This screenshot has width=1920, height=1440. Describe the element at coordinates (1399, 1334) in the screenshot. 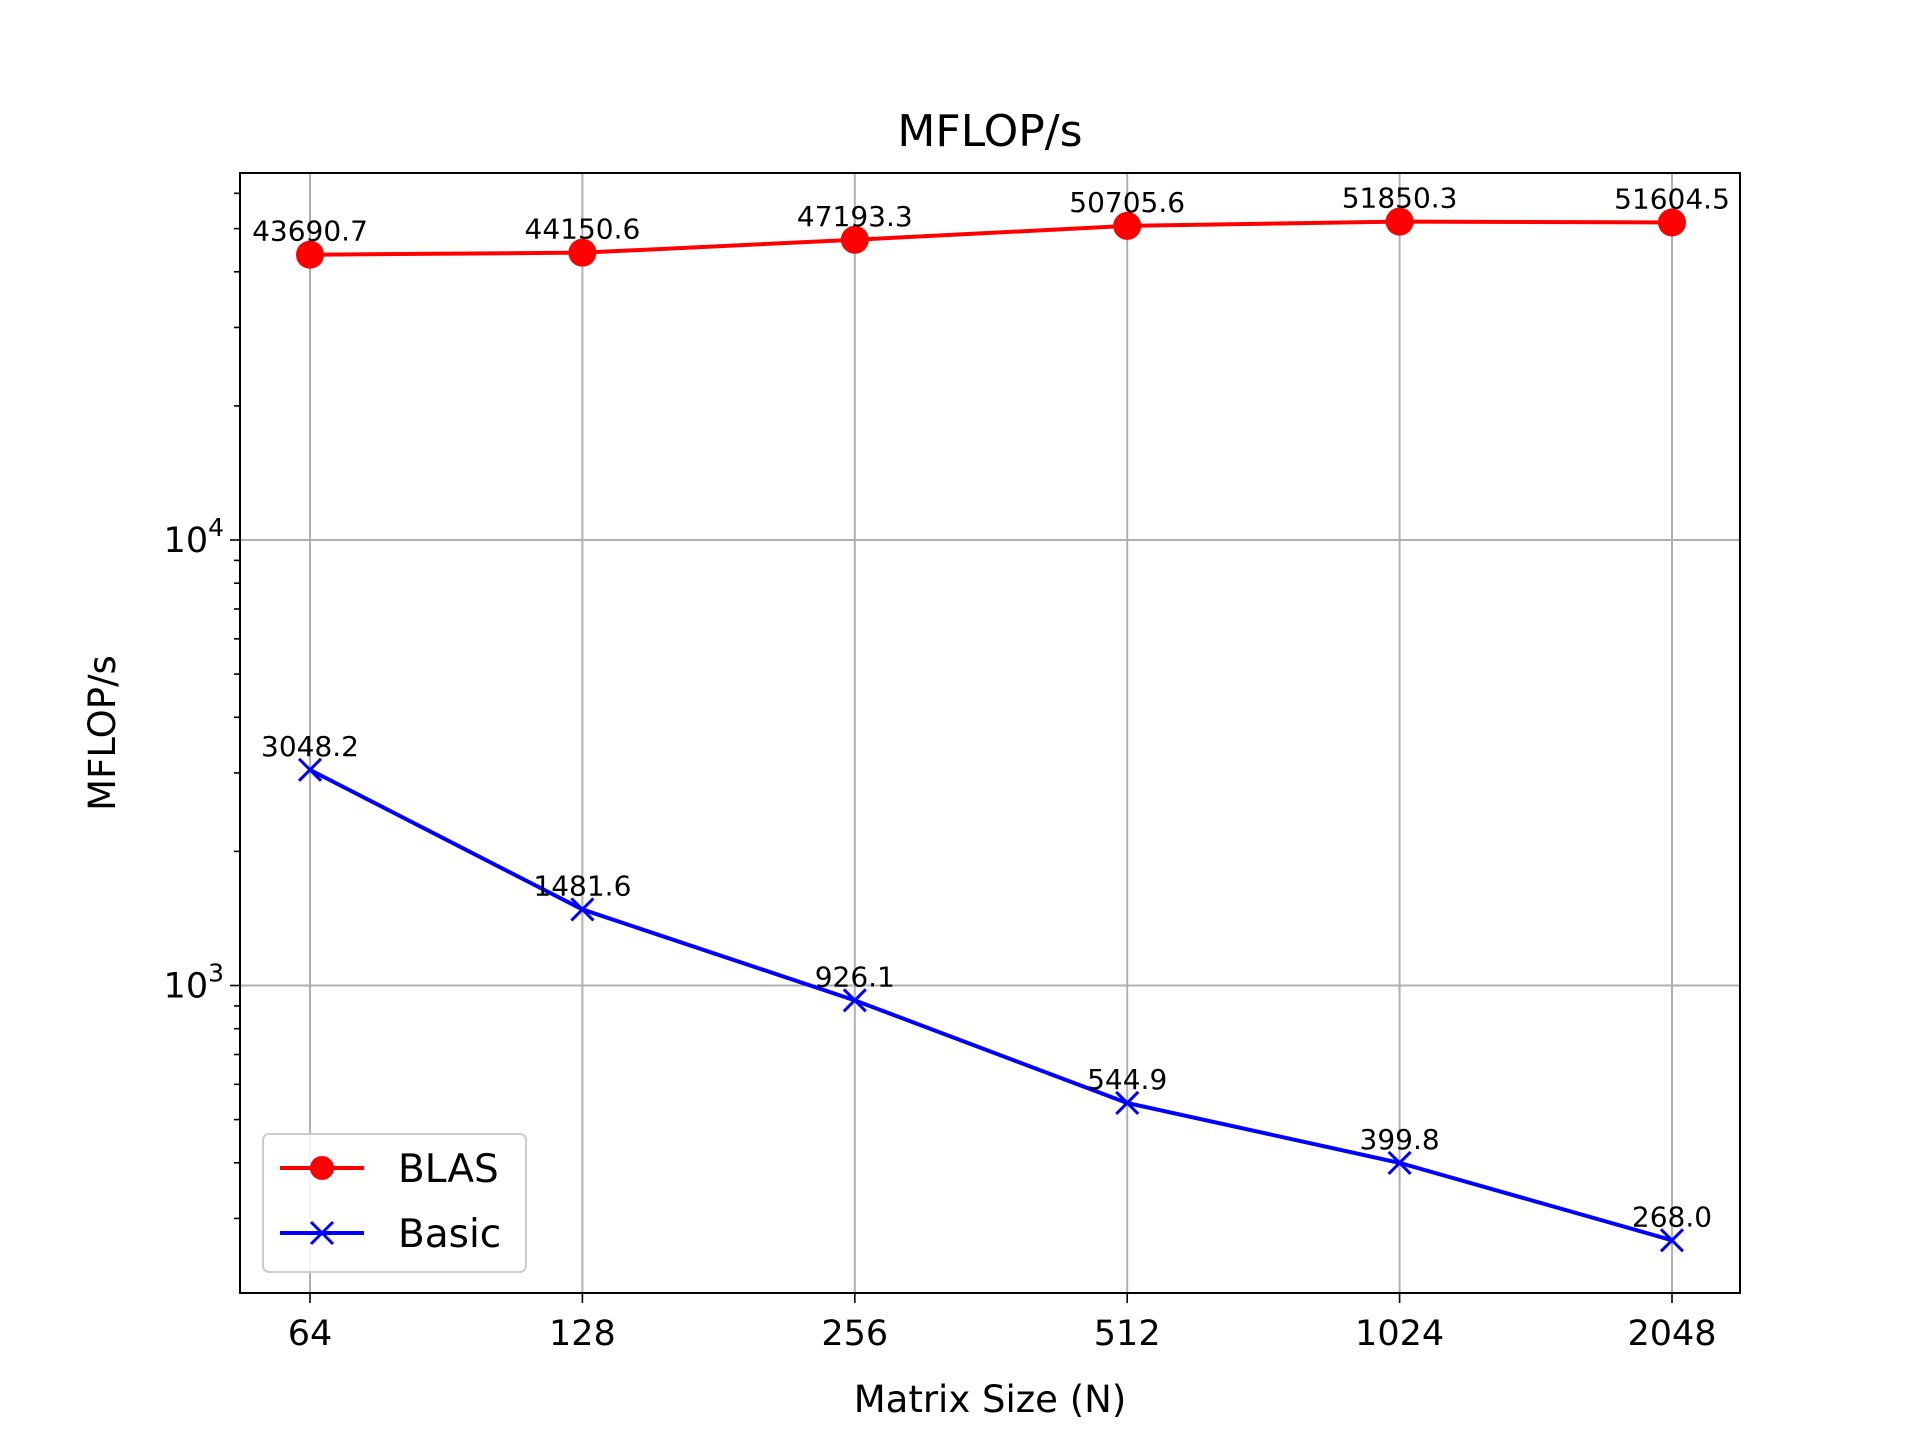

I see `x-tick-label: 1024` at that location.